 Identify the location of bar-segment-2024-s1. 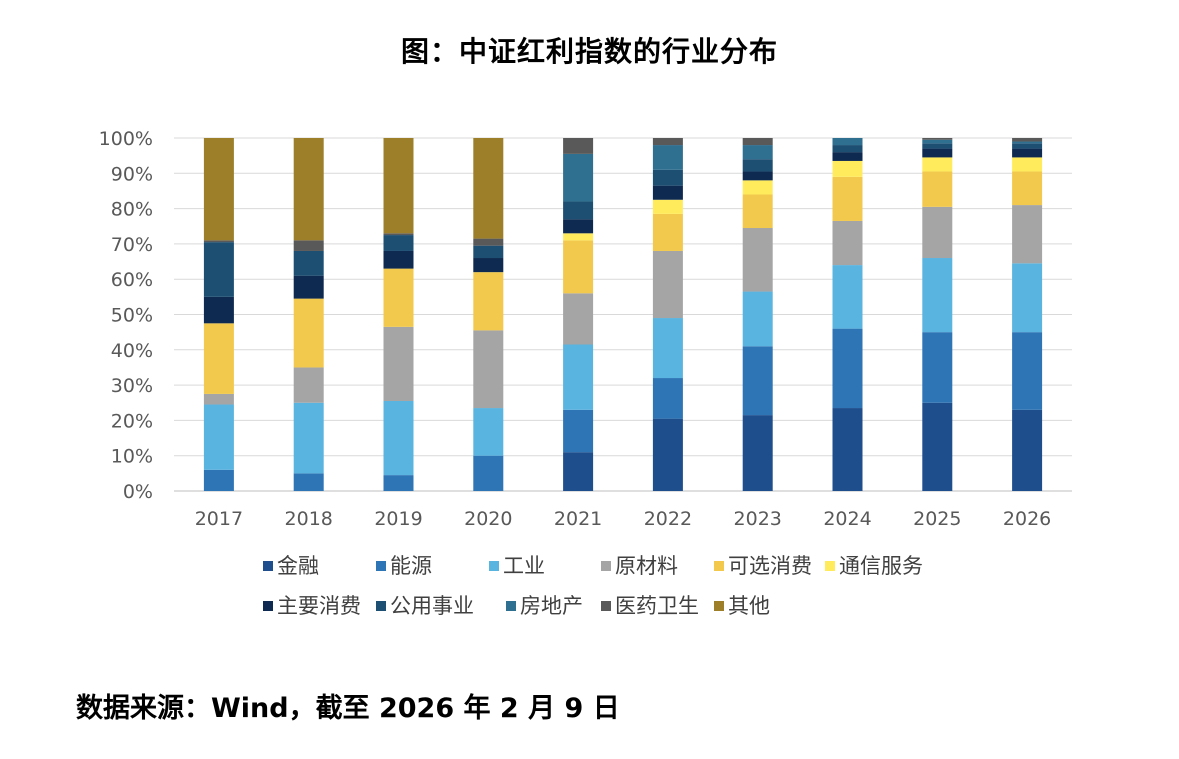
(847, 368).